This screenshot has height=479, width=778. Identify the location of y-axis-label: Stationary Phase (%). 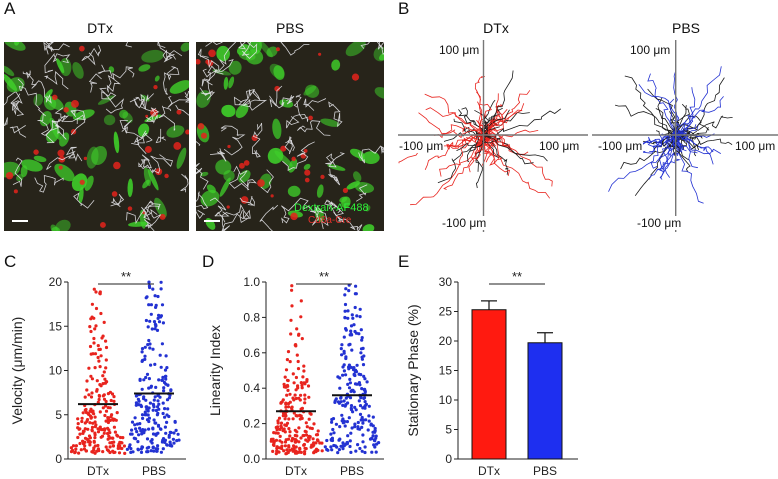
(413, 370).